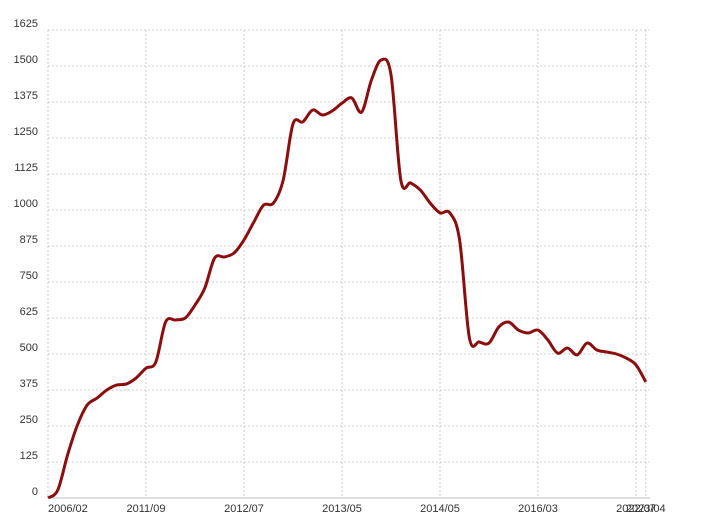 Image resolution: width=702 pixels, height=526 pixels. I want to click on x-tick-label: 2013/05, so click(342, 509).